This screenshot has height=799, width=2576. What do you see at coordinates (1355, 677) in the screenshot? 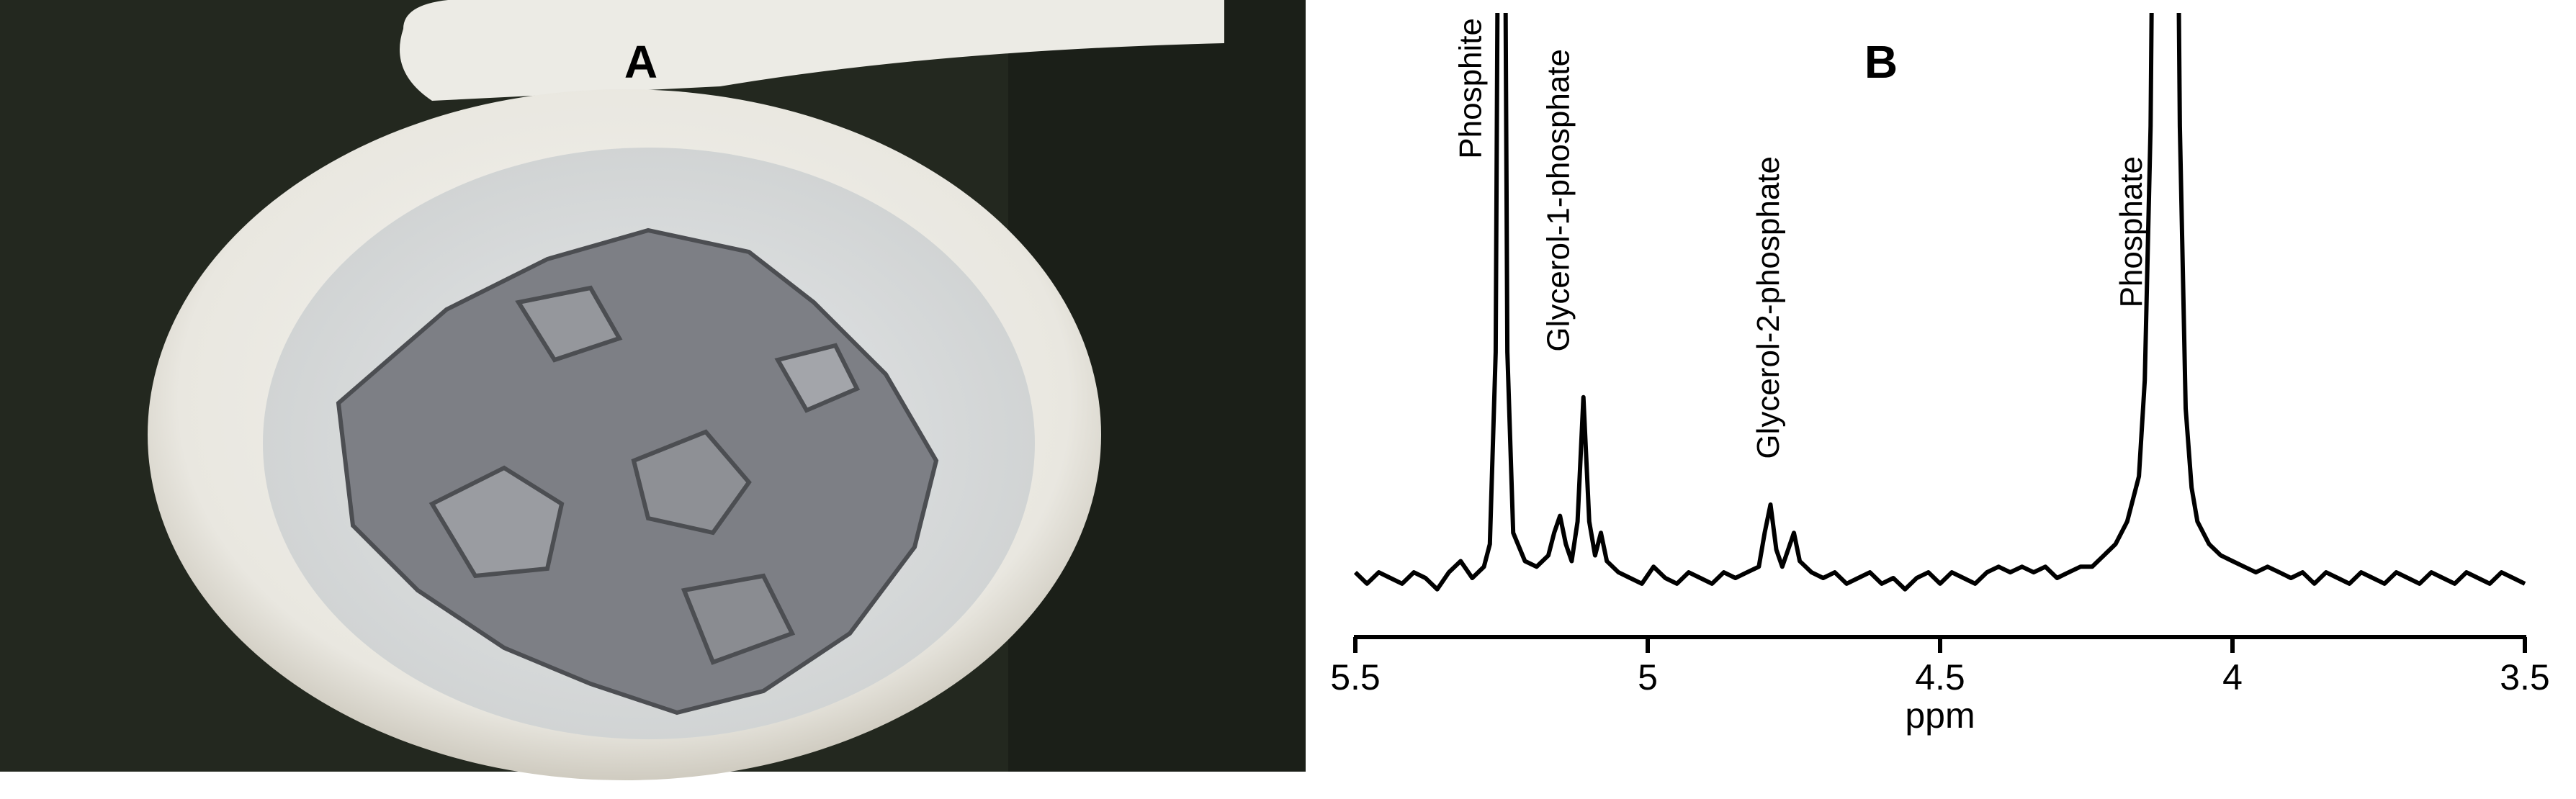
I see `x-tick-label: 5.5` at bounding box center [1355, 677].